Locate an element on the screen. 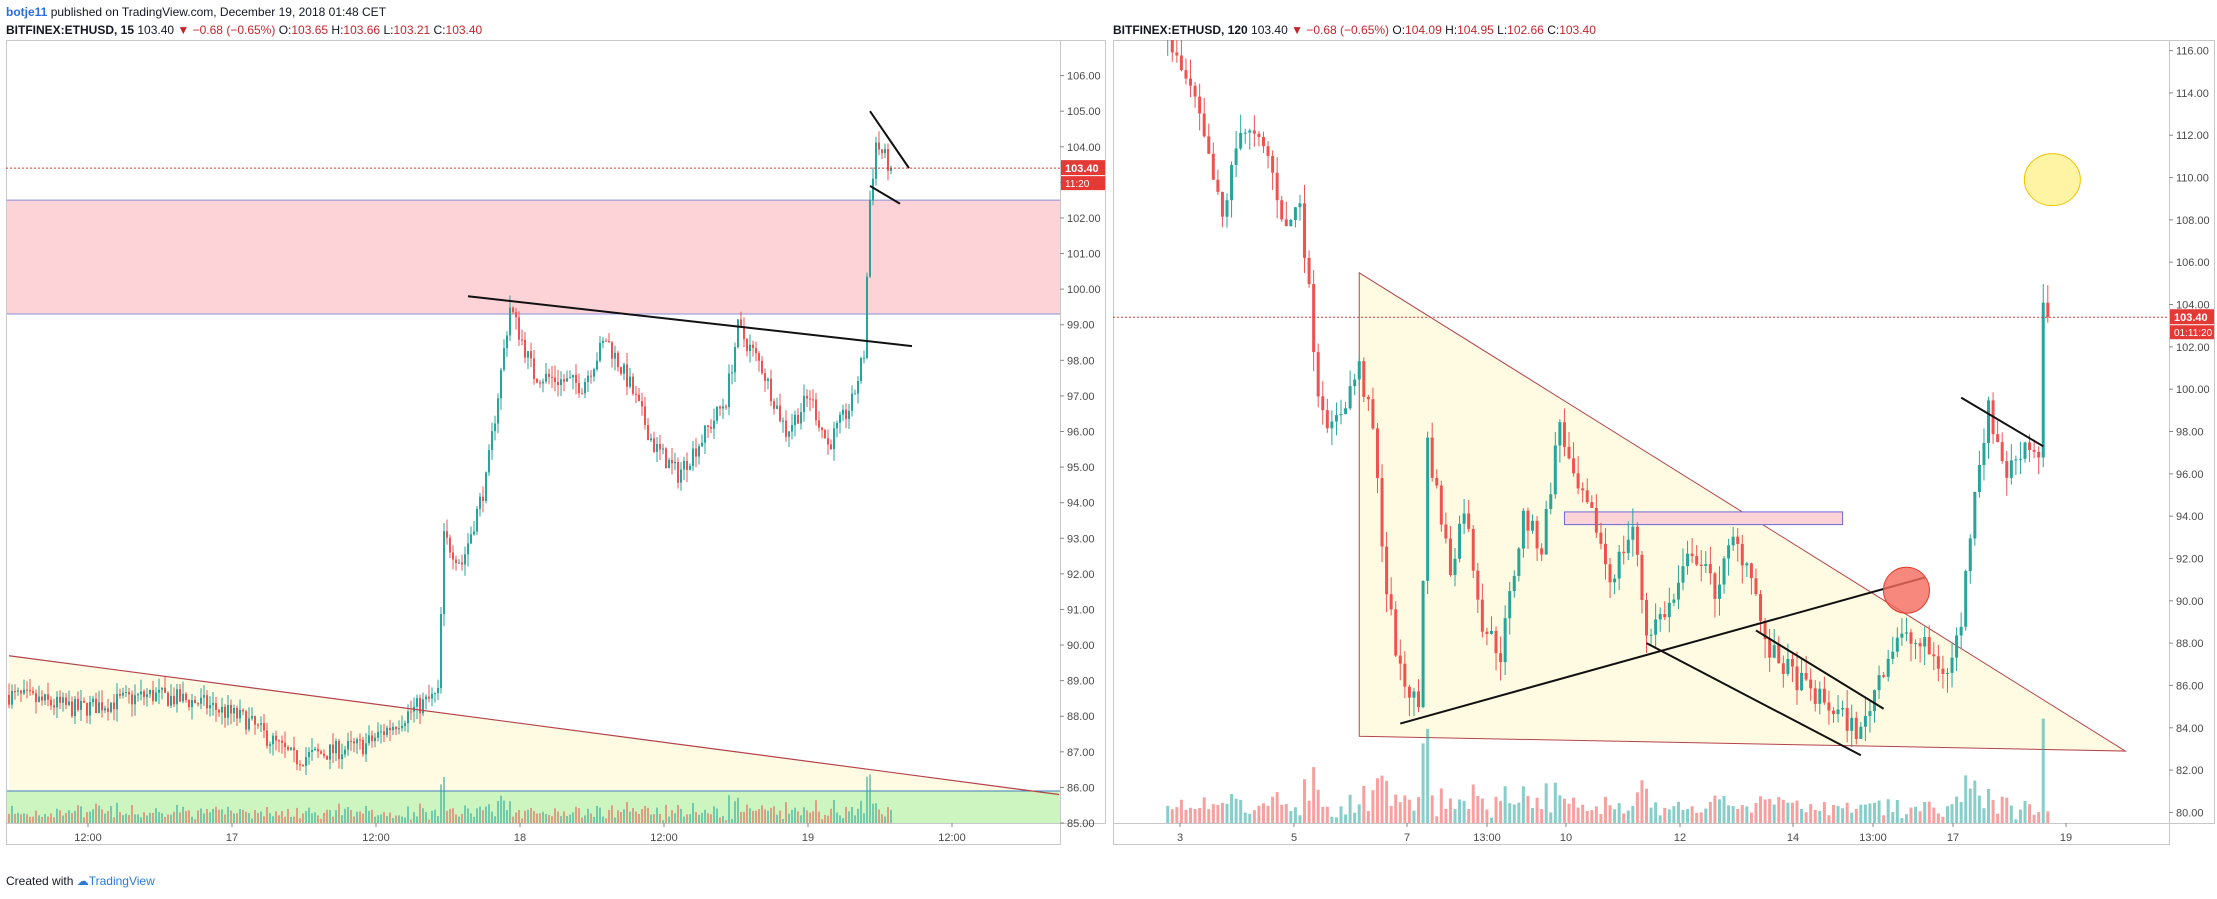 The height and width of the screenshot is (899, 2217). left-pennant-line is located at coordinates (885, 195).